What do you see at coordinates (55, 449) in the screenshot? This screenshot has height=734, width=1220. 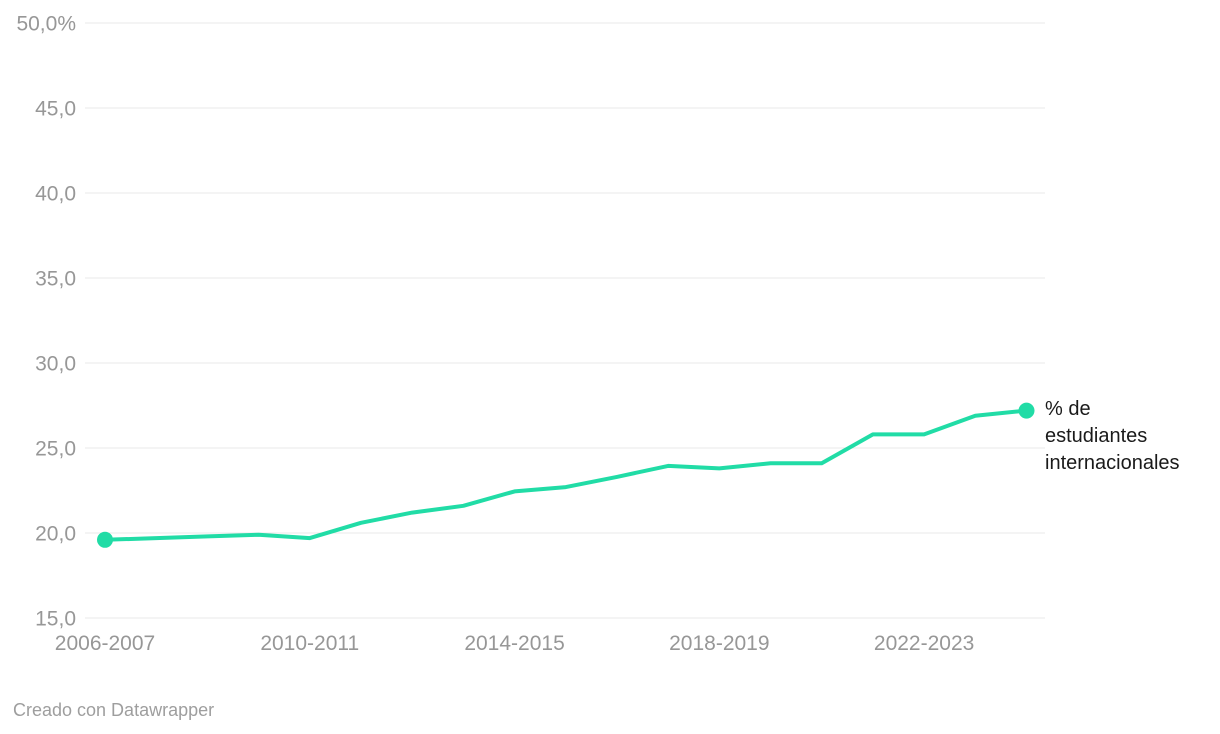 I see `y-axis-tick-label: 25,0` at bounding box center [55, 449].